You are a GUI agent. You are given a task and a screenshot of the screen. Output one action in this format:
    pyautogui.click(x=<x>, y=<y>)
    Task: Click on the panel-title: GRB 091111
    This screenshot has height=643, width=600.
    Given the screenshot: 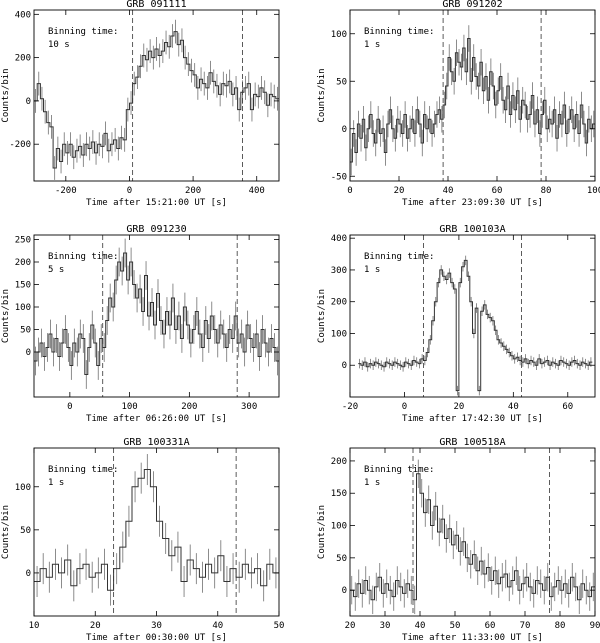 What is the action you would take?
    pyautogui.click(x=156, y=5)
    